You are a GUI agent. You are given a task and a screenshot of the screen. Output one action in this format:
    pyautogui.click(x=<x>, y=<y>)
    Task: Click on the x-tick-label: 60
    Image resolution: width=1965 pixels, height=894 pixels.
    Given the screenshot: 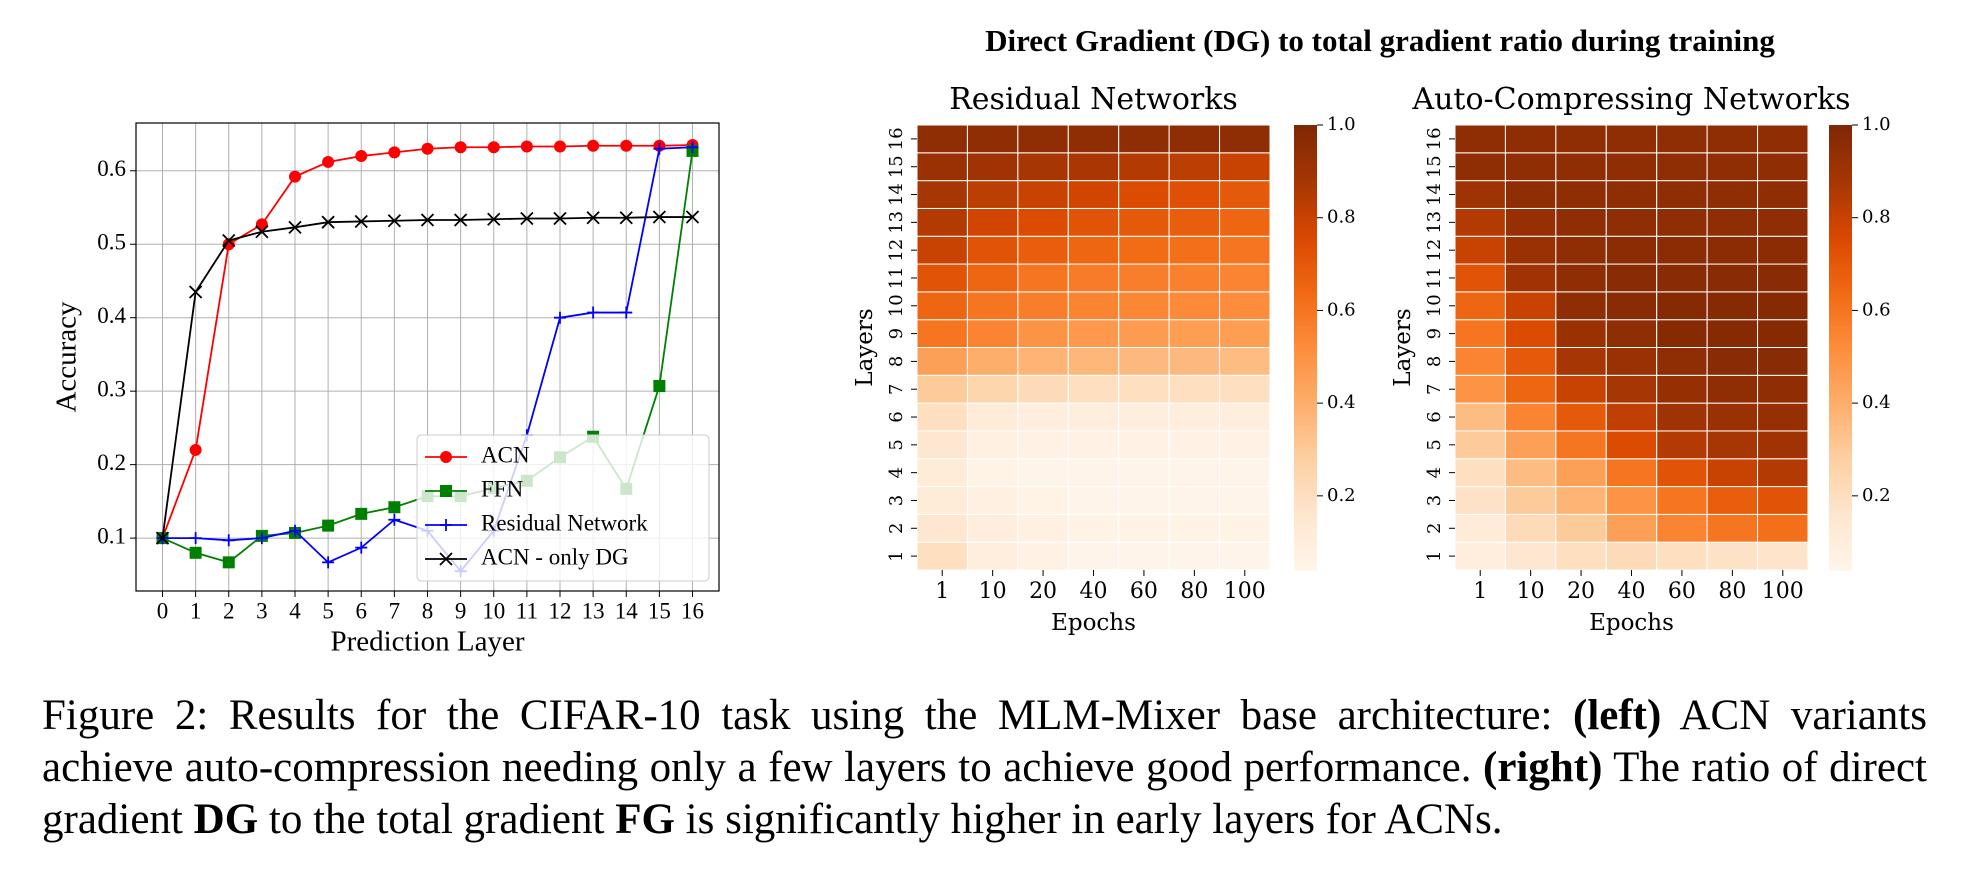 What is the action you would take?
    pyautogui.click(x=1682, y=591)
    